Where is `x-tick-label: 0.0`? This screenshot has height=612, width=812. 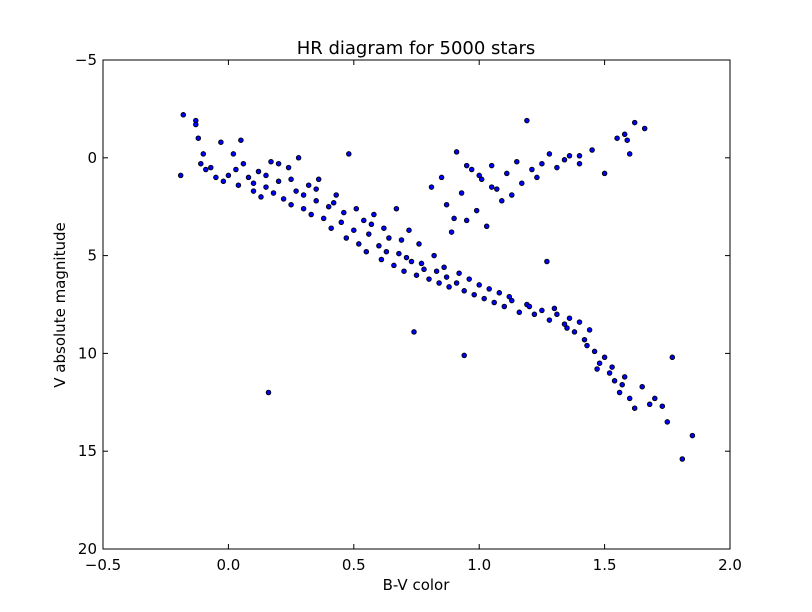 x-tick-label: 0.0 is located at coordinates (228, 565).